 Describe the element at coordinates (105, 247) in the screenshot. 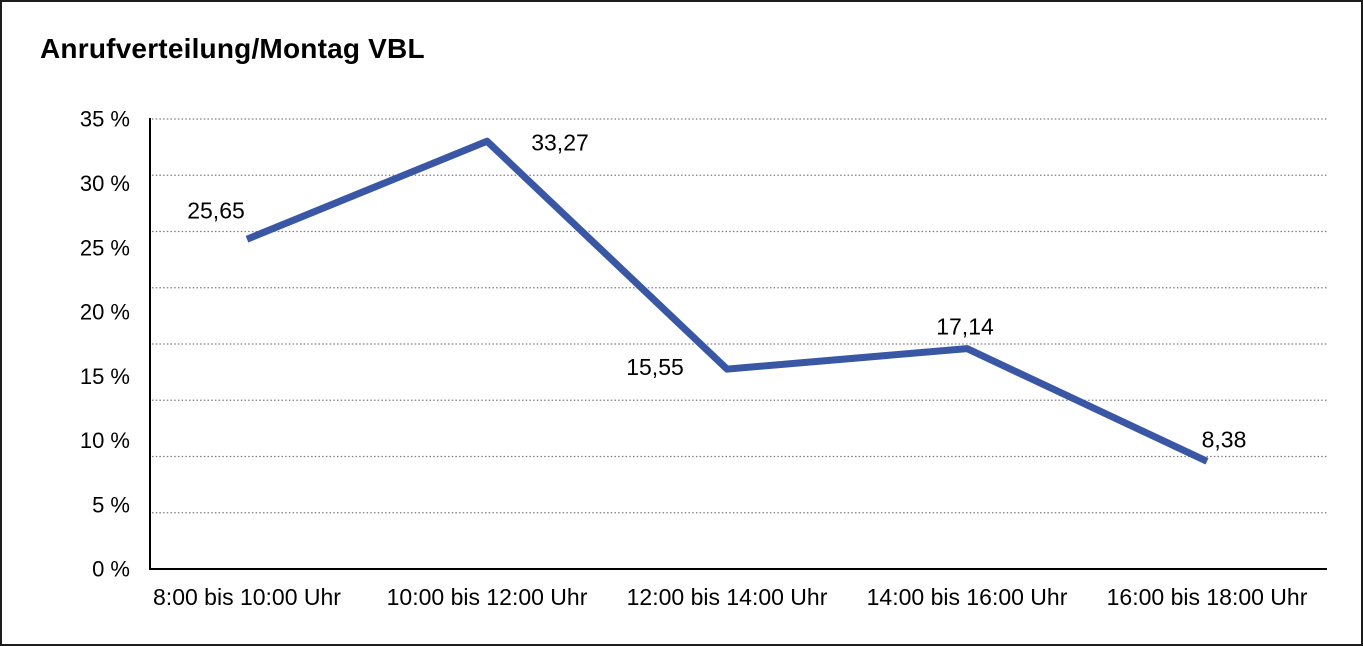

I see `y-tick-label: 25 %` at that location.